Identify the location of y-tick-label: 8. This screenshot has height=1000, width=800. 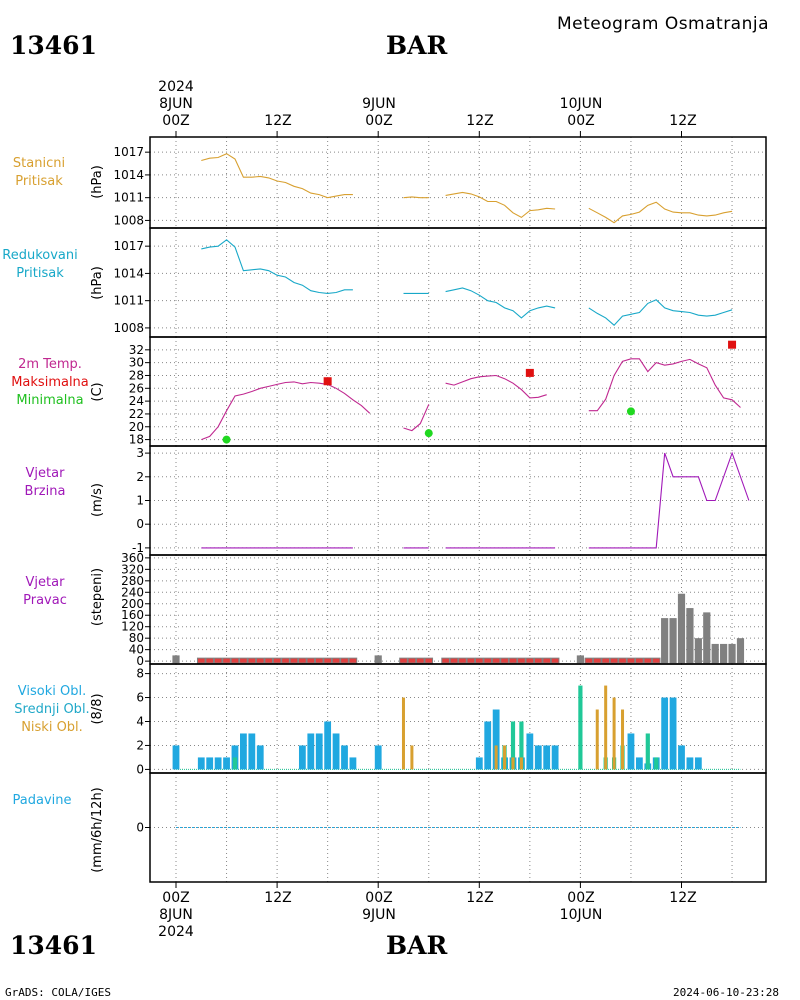
(140, 674).